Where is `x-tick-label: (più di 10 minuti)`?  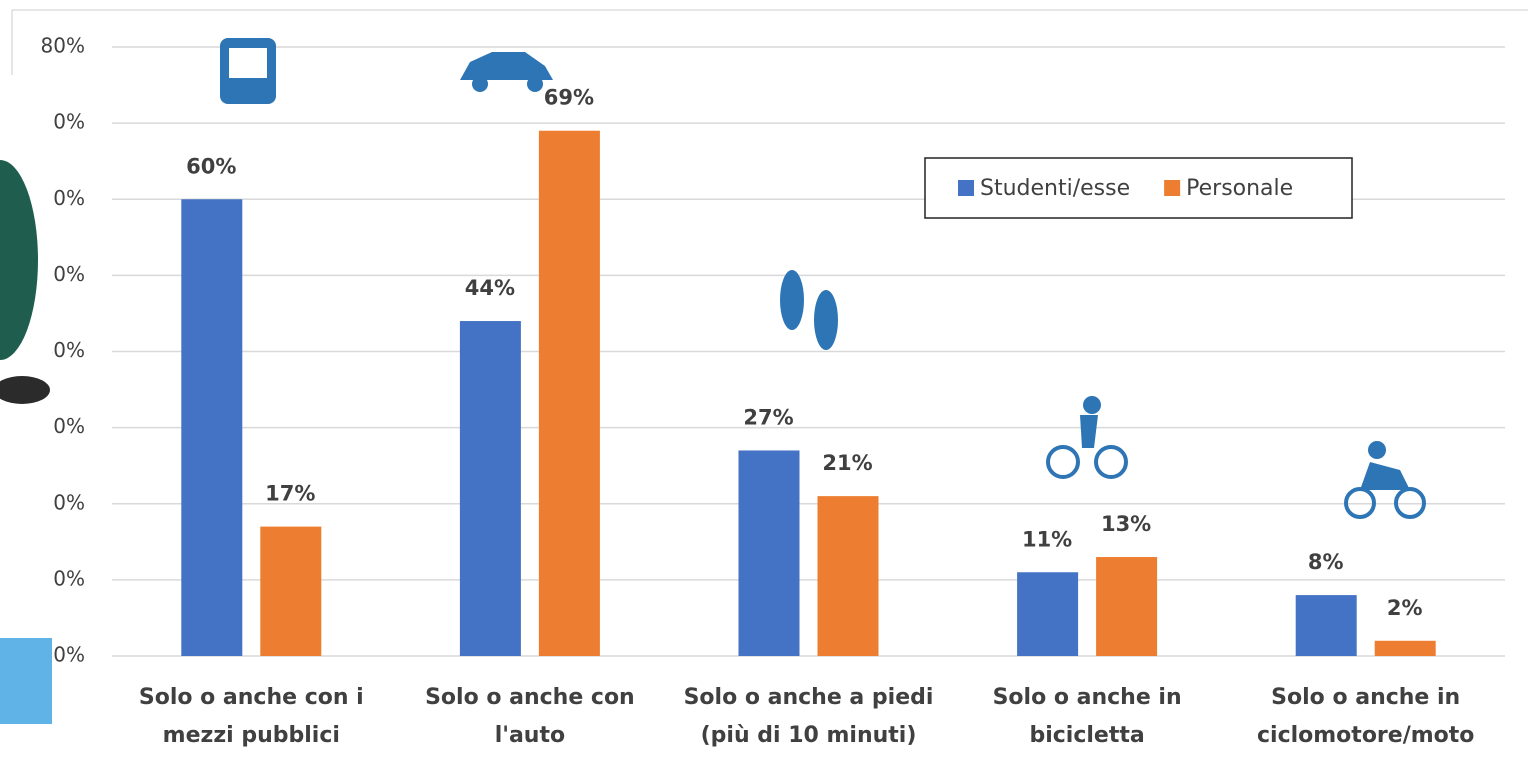
x-tick-label: (più di 10 minuti) is located at coordinates (809, 735).